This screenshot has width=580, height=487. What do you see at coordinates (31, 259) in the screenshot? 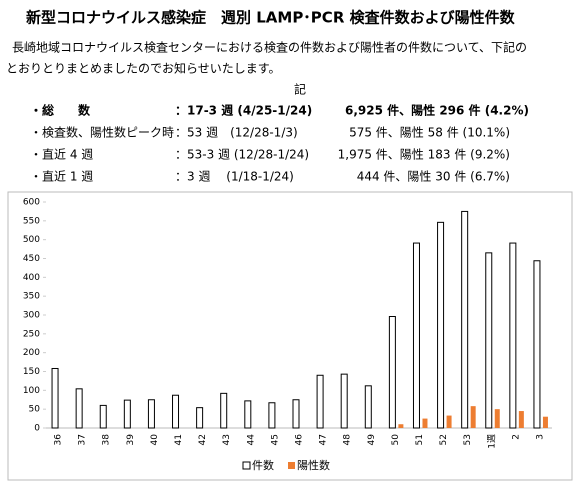
I see `y-tick-label: 450` at bounding box center [31, 259].